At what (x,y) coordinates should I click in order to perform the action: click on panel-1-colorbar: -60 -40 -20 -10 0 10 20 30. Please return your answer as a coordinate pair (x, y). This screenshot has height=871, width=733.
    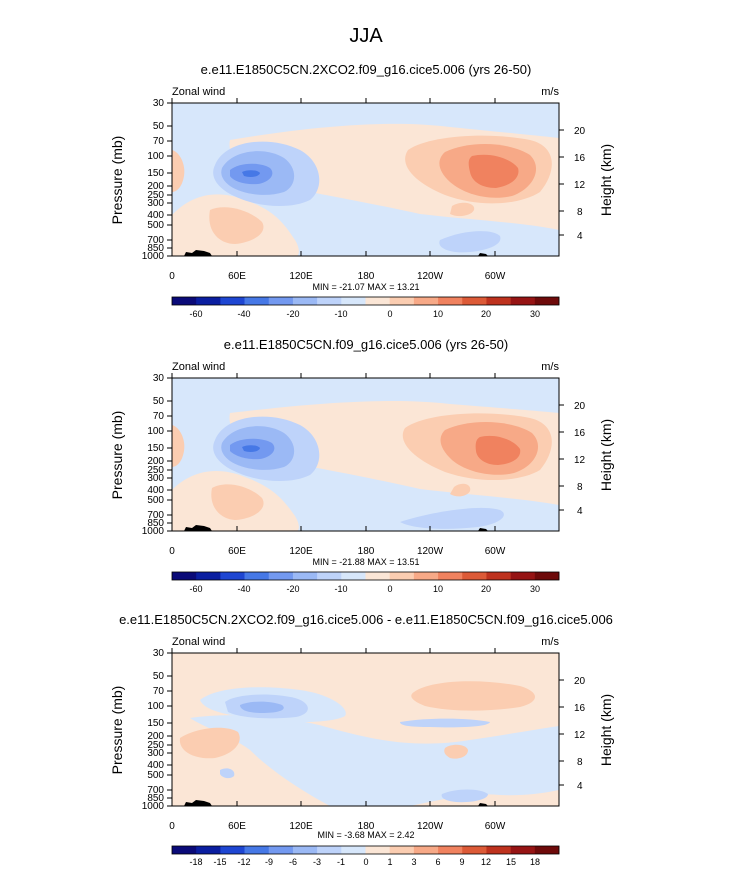
    Looking at the image, I should click on (365, 307).